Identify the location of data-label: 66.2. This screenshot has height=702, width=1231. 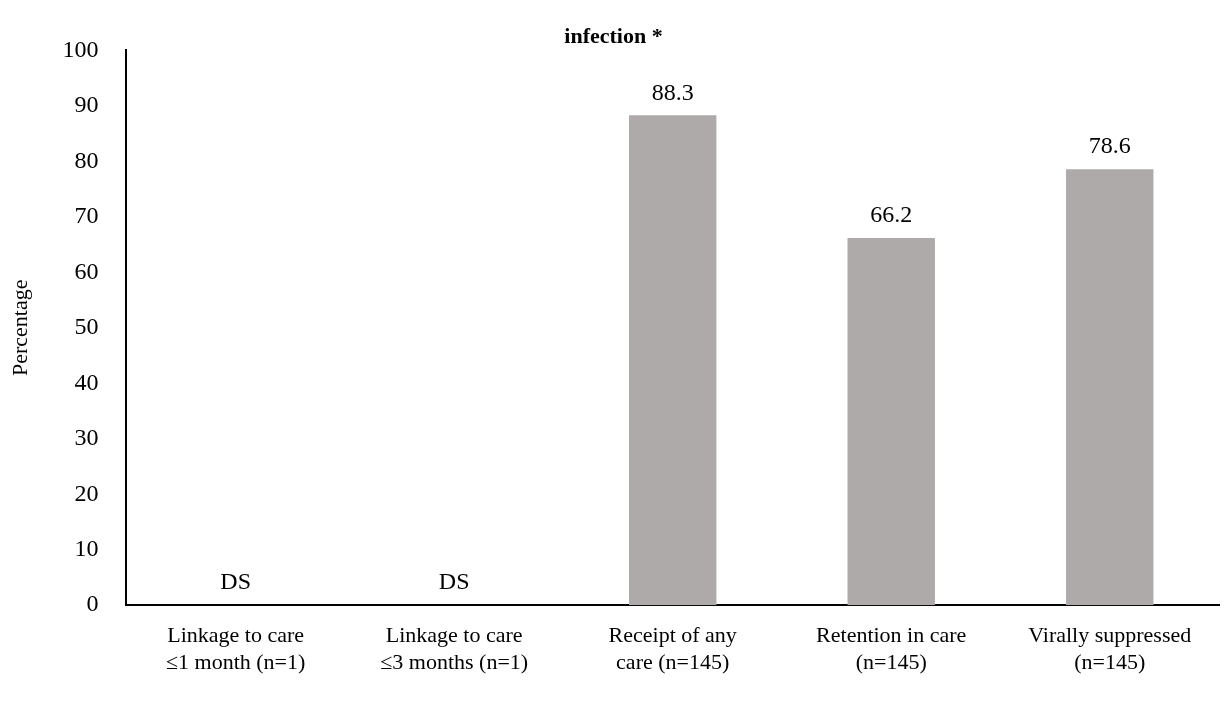
(891, 214).